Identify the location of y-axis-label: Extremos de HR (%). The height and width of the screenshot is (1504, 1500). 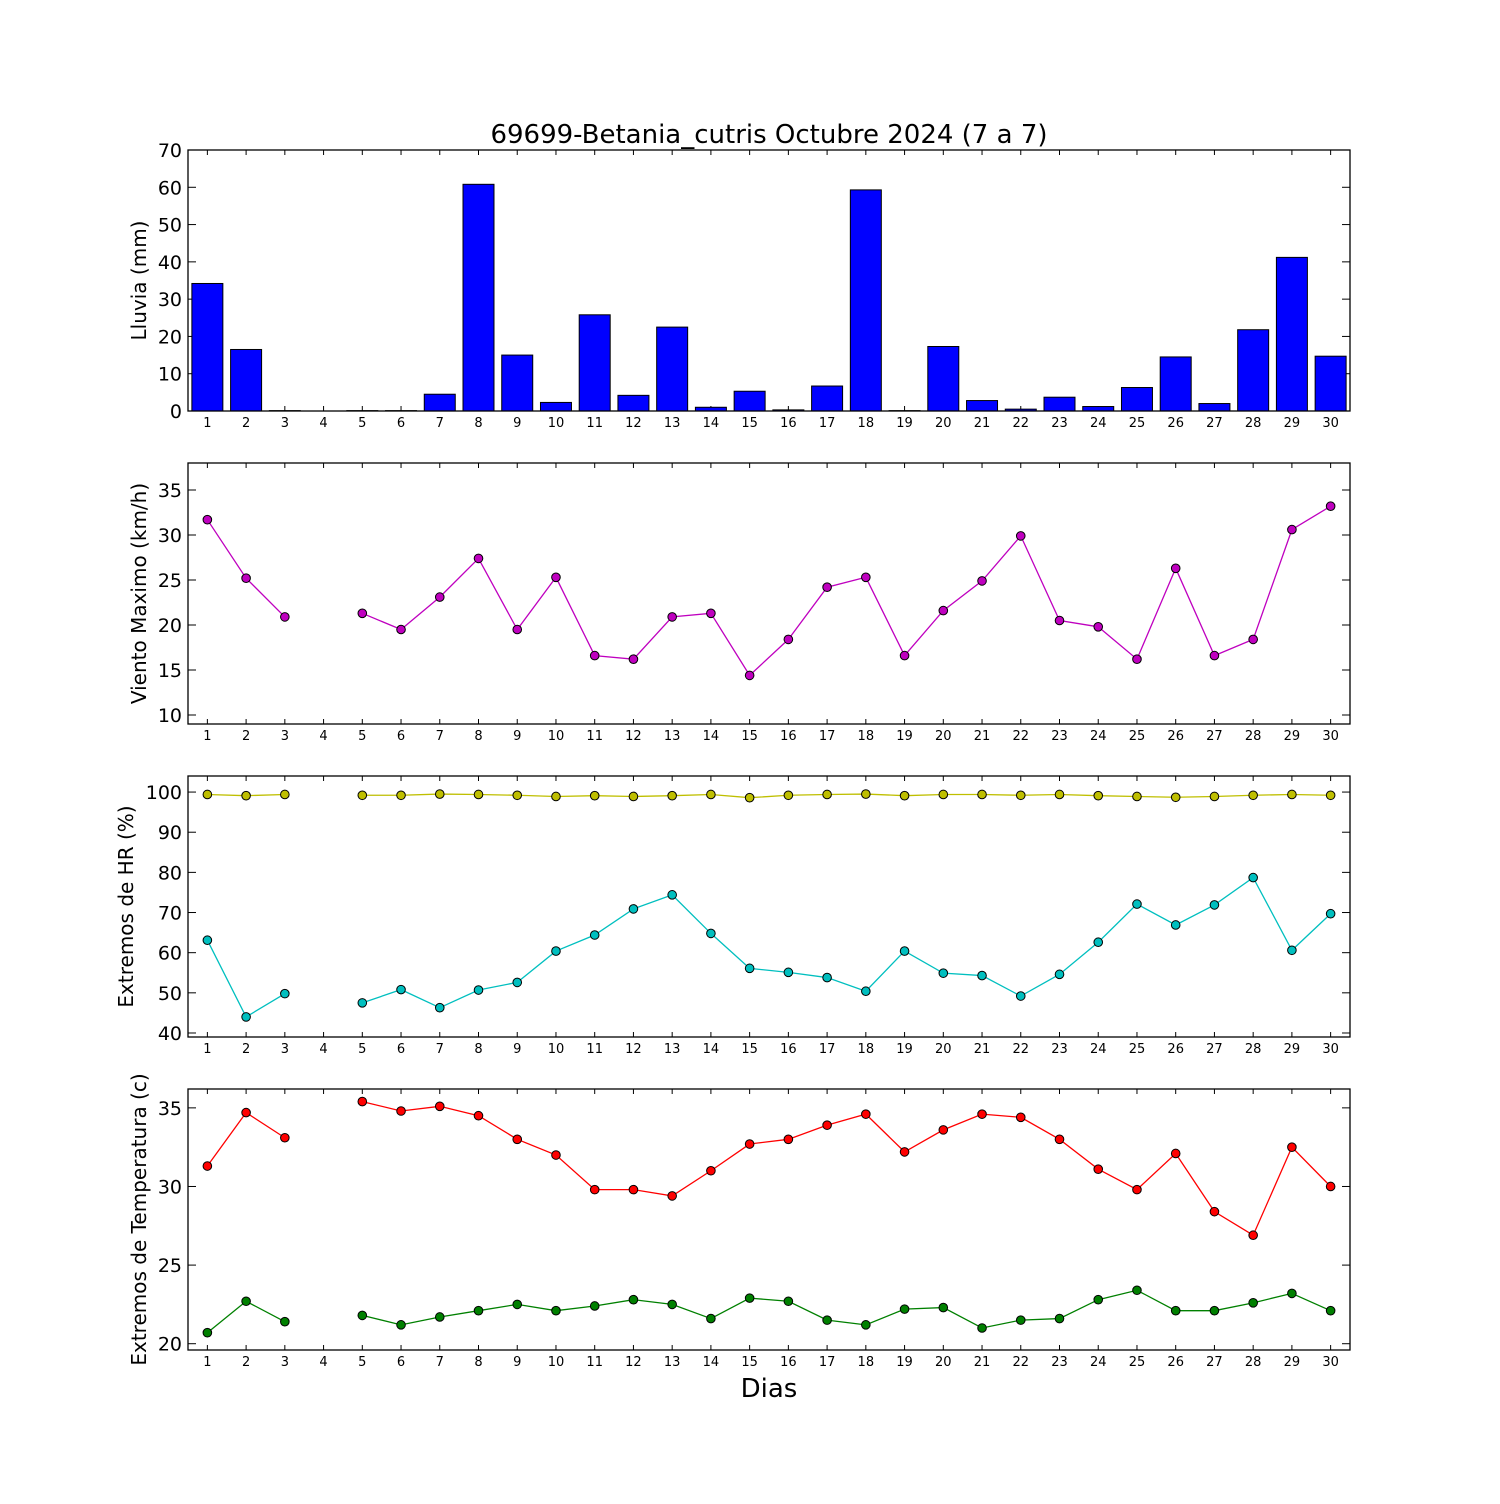
(126, 906).